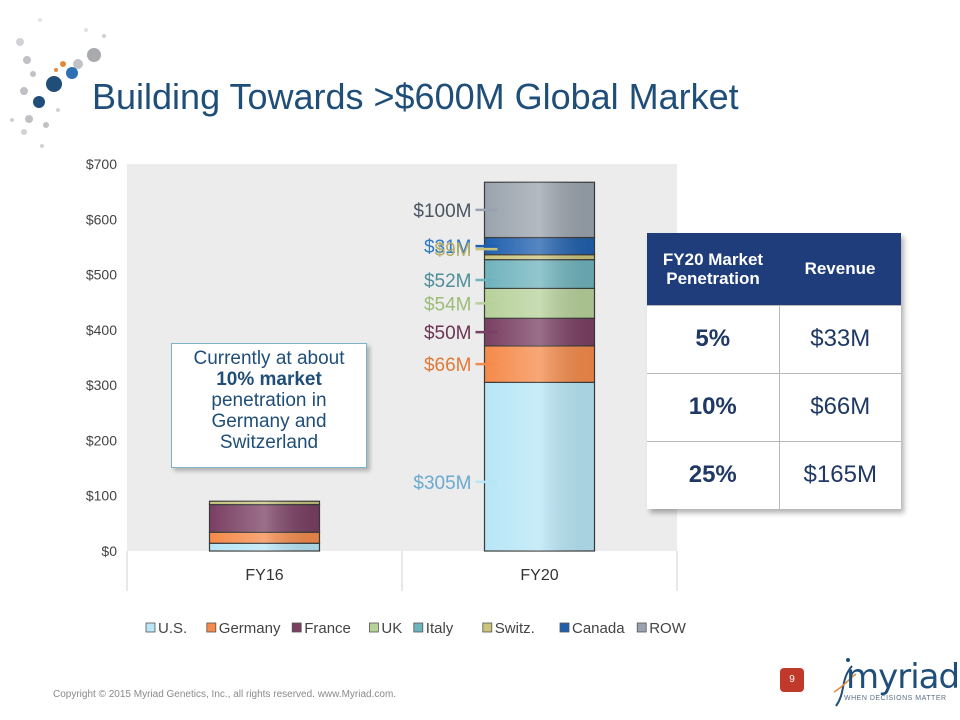  I want to click on table-row: 10% $66M, so click(774, 406).